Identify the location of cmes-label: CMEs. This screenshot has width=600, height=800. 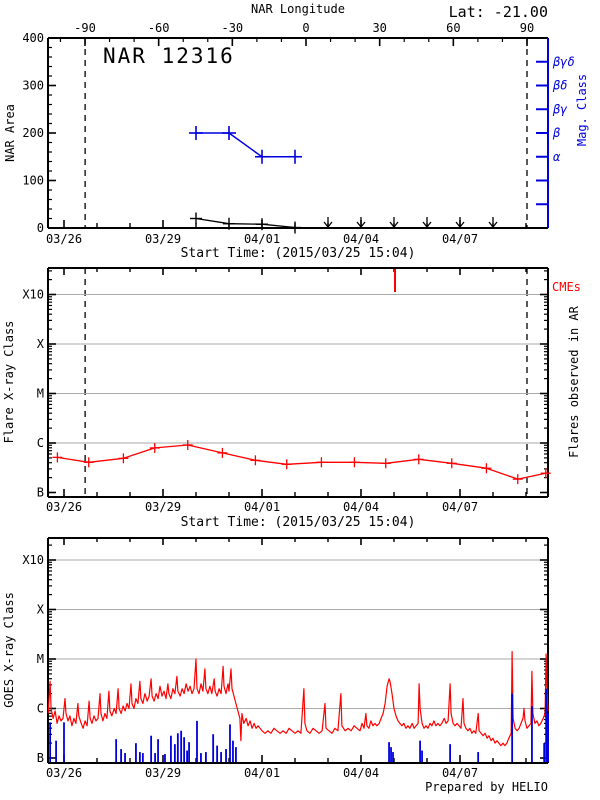
(566, 287).